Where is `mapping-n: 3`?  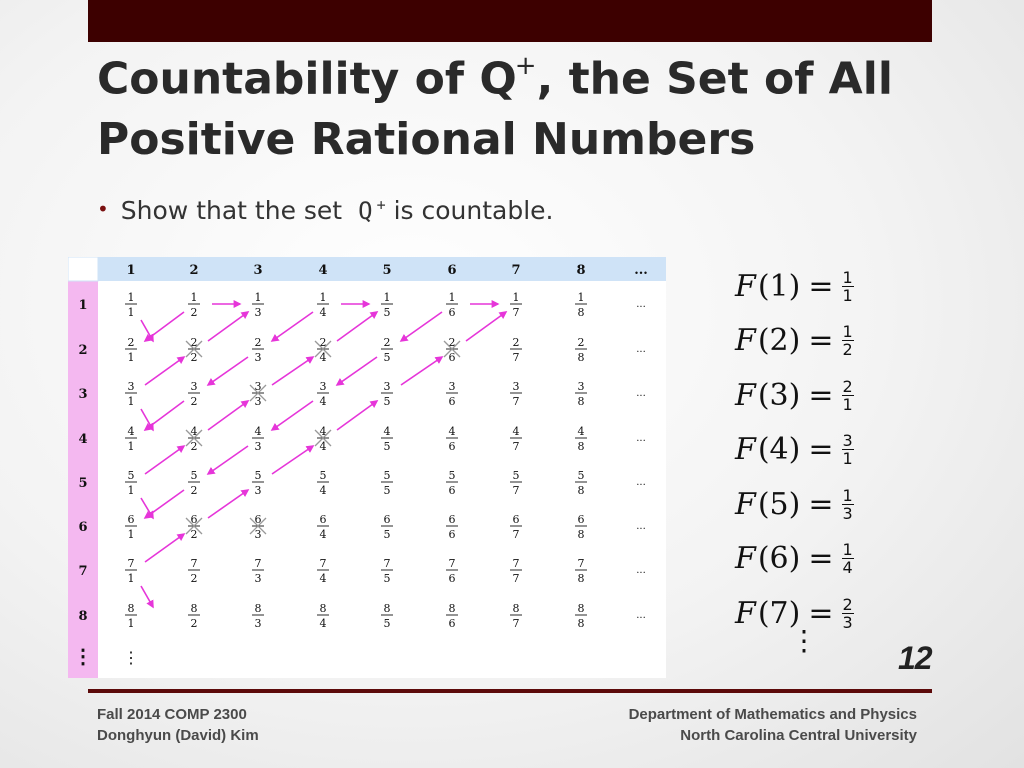 mapping-n: 3 is located at coordinates (779, 395).